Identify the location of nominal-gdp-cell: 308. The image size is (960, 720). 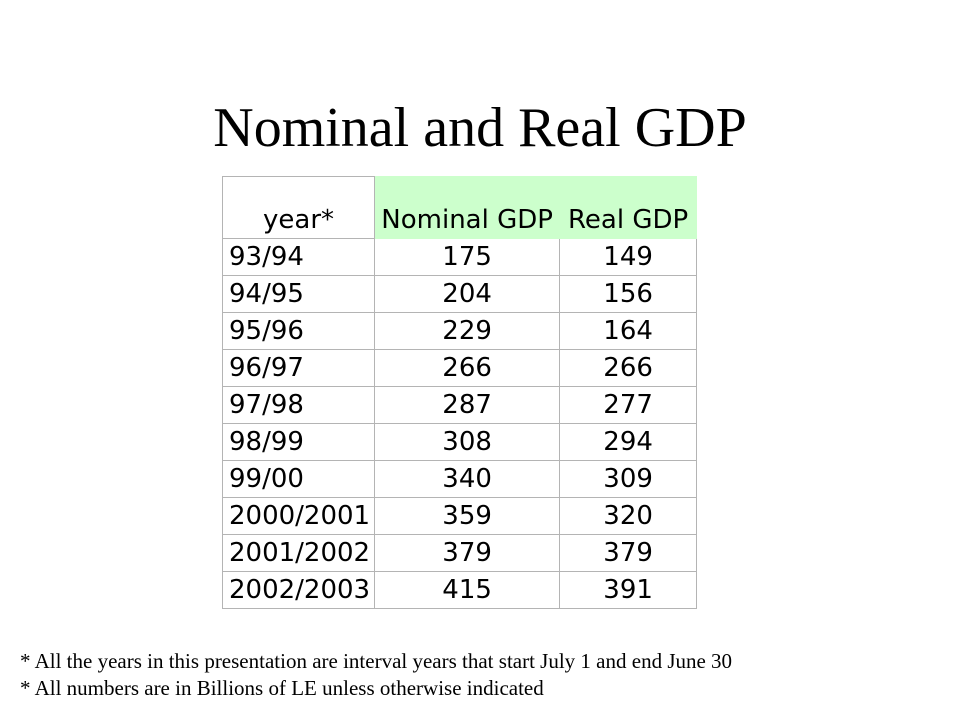
(467, 442).